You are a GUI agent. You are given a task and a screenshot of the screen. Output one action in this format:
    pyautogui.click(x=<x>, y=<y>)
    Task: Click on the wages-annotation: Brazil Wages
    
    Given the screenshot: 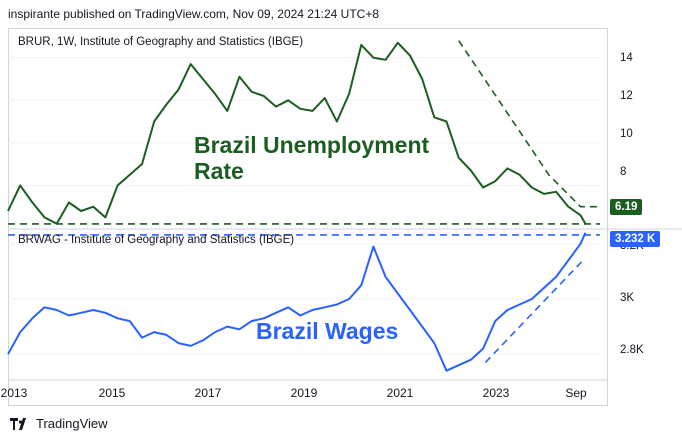 What is the action you would take?
    pyautogui.click(x=327, y=331)
    